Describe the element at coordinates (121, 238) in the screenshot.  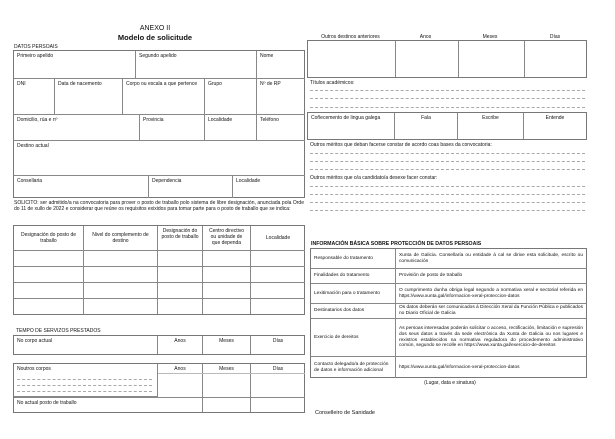
I see `col-header: Nivel do complemento de destino` at that location.